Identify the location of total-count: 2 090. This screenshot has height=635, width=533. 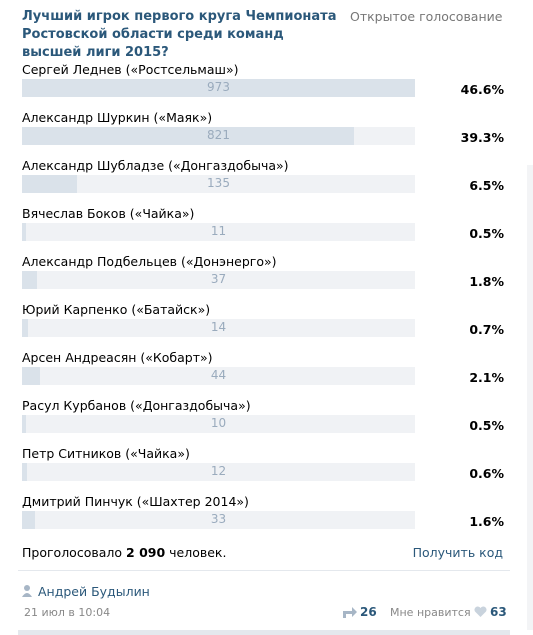
(146, 552).